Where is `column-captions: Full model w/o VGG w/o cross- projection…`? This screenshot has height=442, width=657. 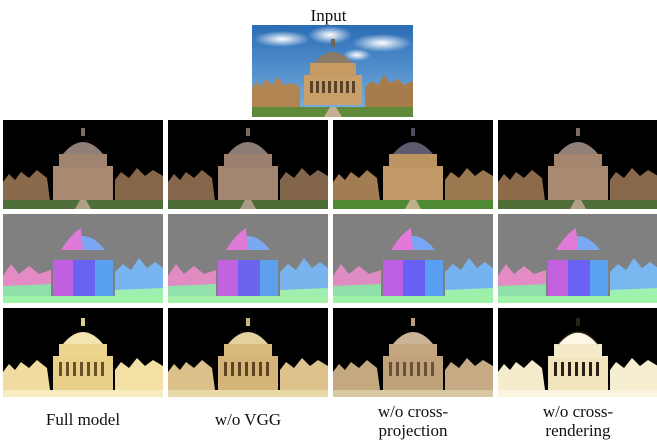
column-captions: Full model w/o VGG w/o cross- projection… is located at coordinates (328, 421).